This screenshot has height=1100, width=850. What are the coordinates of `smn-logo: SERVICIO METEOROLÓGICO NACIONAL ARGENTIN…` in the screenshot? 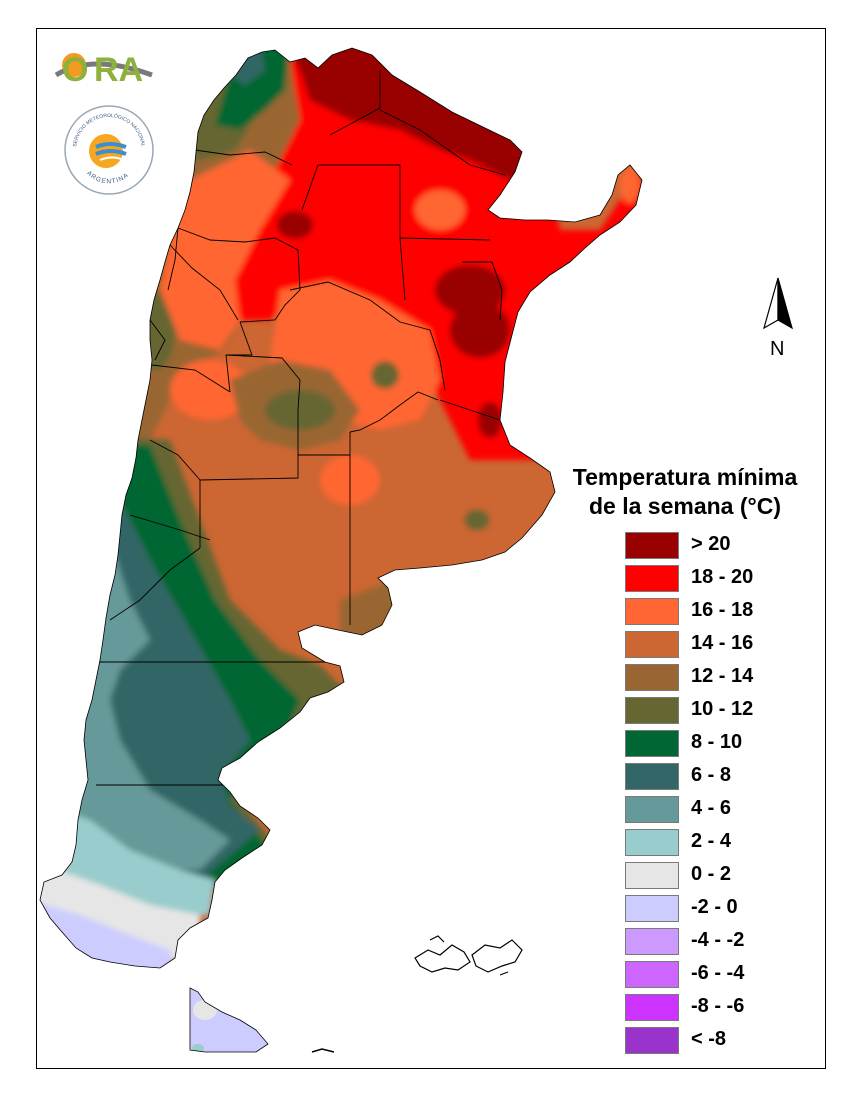 It's located at (109, 150).